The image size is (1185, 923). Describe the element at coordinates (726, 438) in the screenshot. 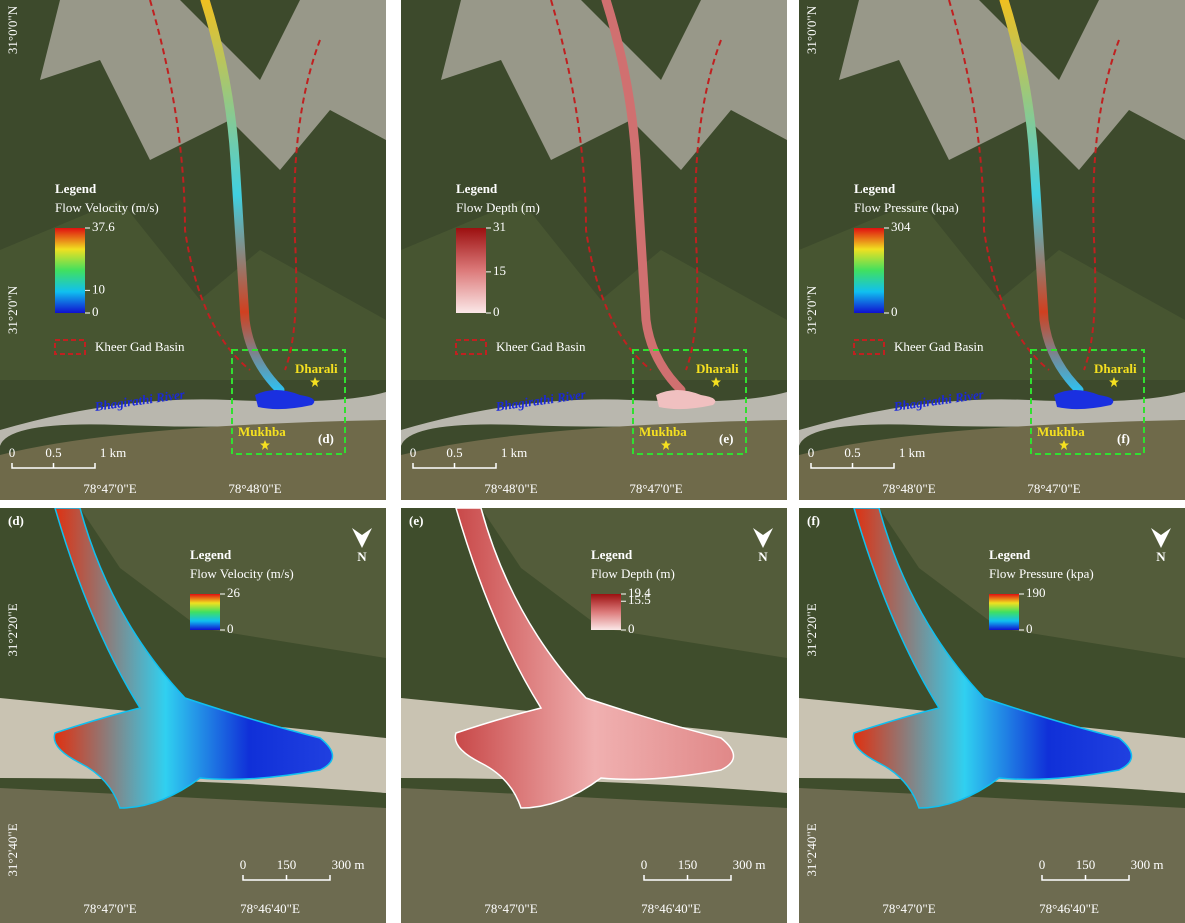

I see `zoom-label: (e)` at that location.